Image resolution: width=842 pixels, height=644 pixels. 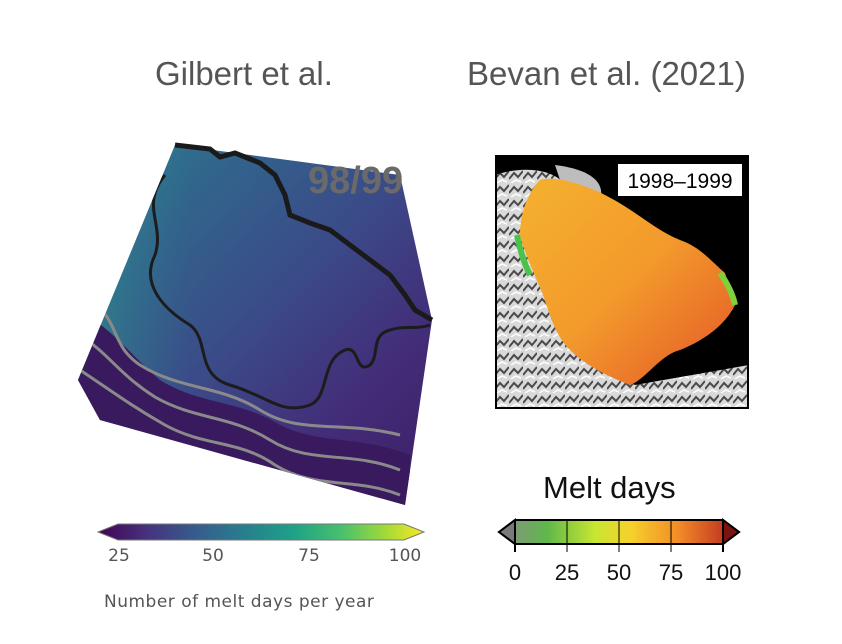 I want to click on right-colorbar-tick: 0, so click(x=515, y=572).